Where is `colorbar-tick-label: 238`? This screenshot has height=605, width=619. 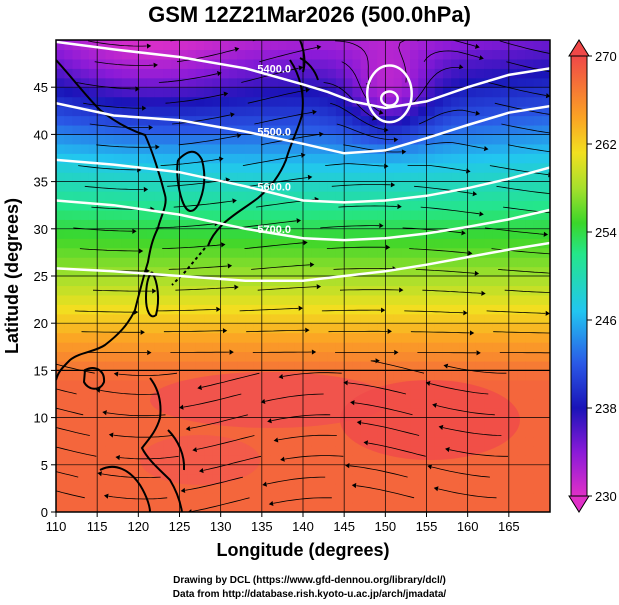
colorbar-tick-label: 238 is located at coordinates (606, 408).